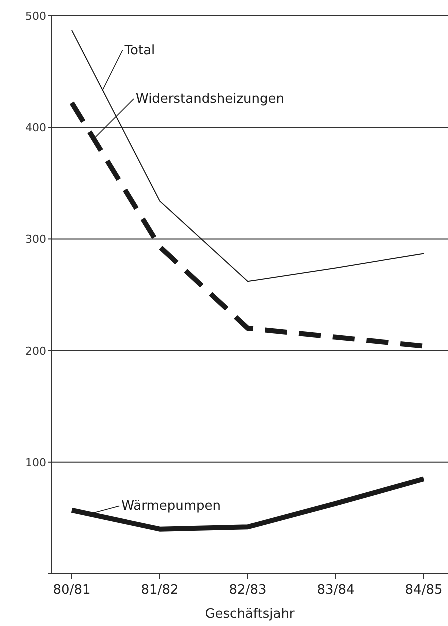  Describe the element at coordinates (140, 50) in the screenshot. I see `text: Total` at that location.